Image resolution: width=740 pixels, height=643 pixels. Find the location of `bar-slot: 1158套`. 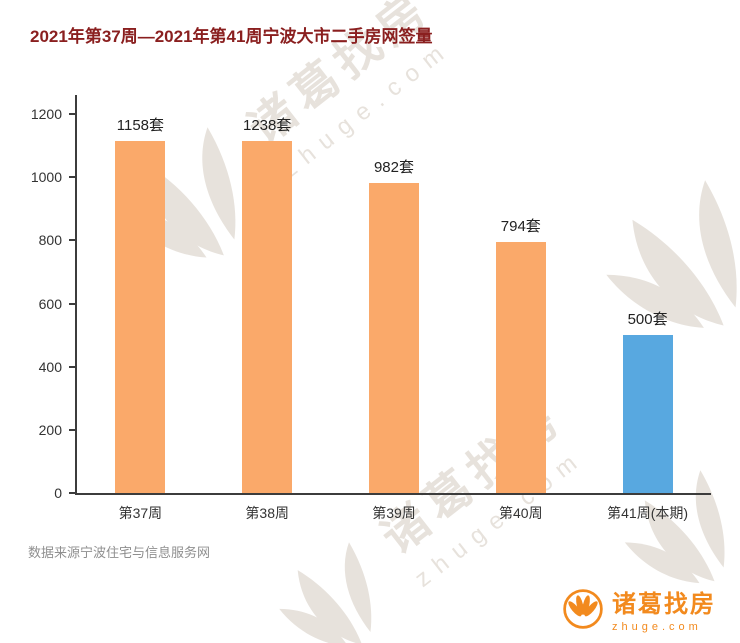

bar-slot: 1158套 is located at coordinates (140, 303).